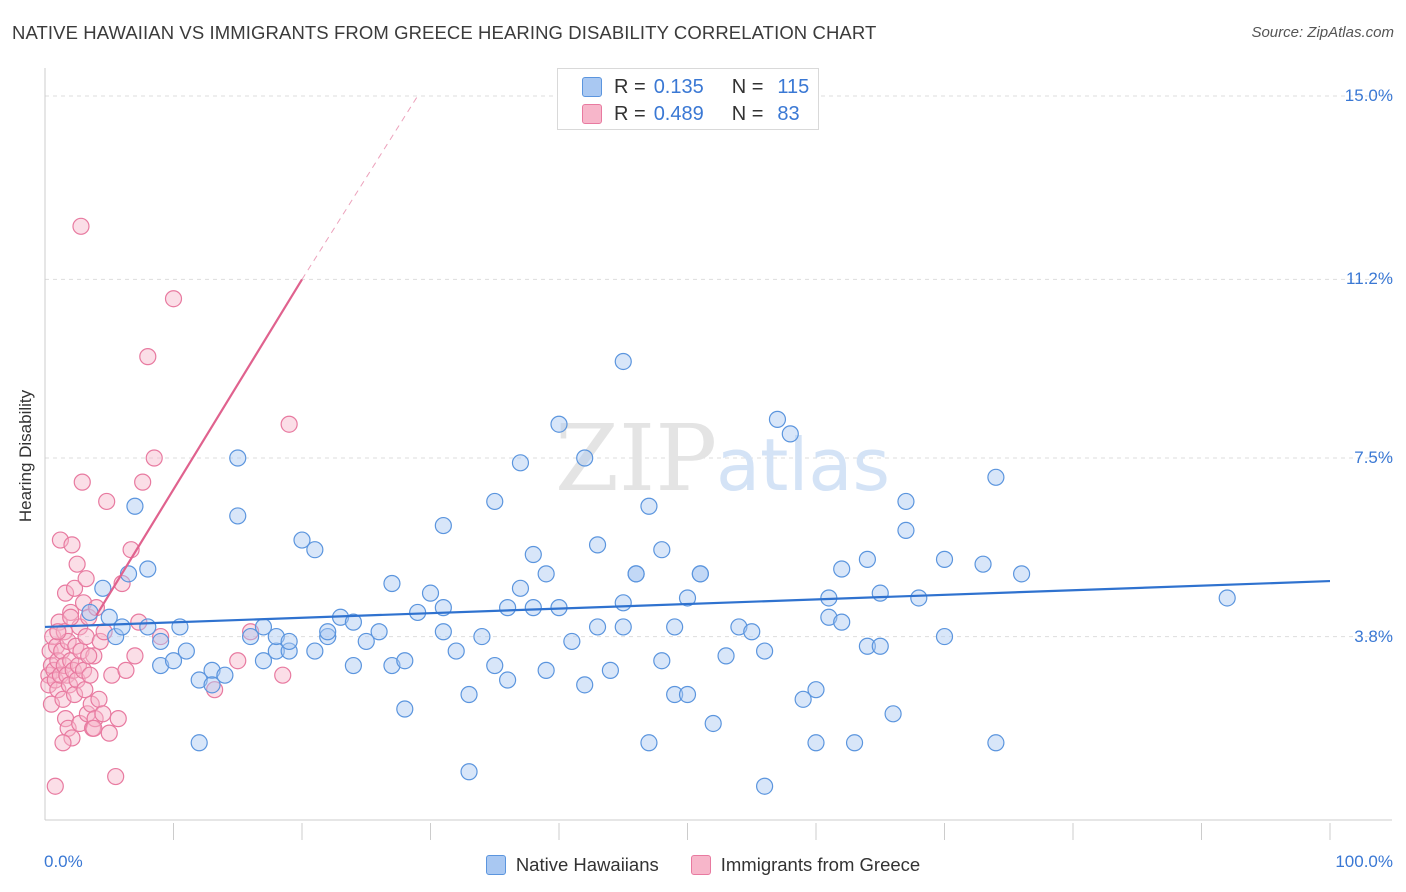 The width and height of the screenshot is (1406, 892). What do you see at coordinates (1373, 457) in the screenshot?
I see `y-tick-label: 7.5%` at bounding box center [1373, 457].